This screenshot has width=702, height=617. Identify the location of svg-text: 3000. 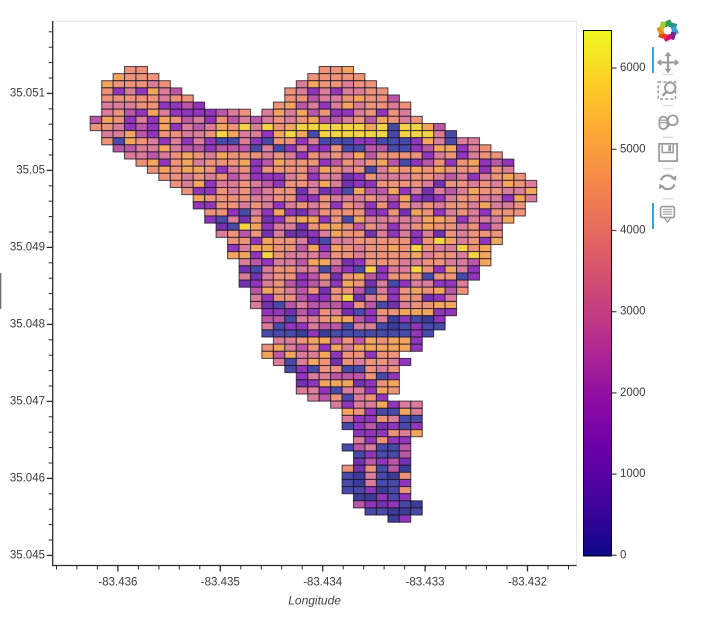
(633, 312).